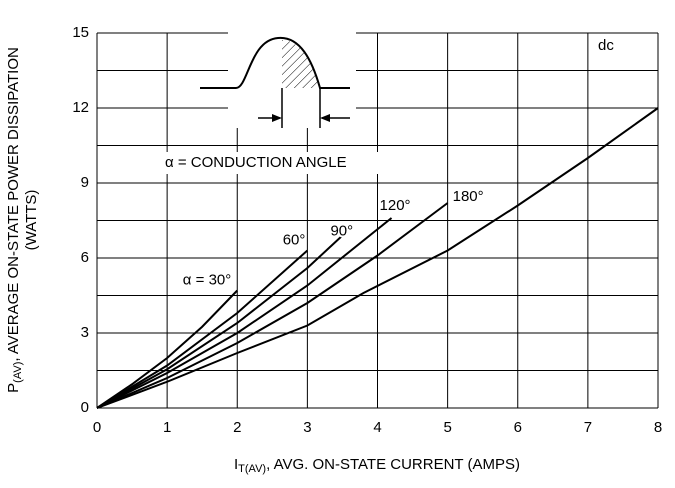 This screenshot has height=488, width=675. I want to click on x-tick-label: 6, so click(518, 427).